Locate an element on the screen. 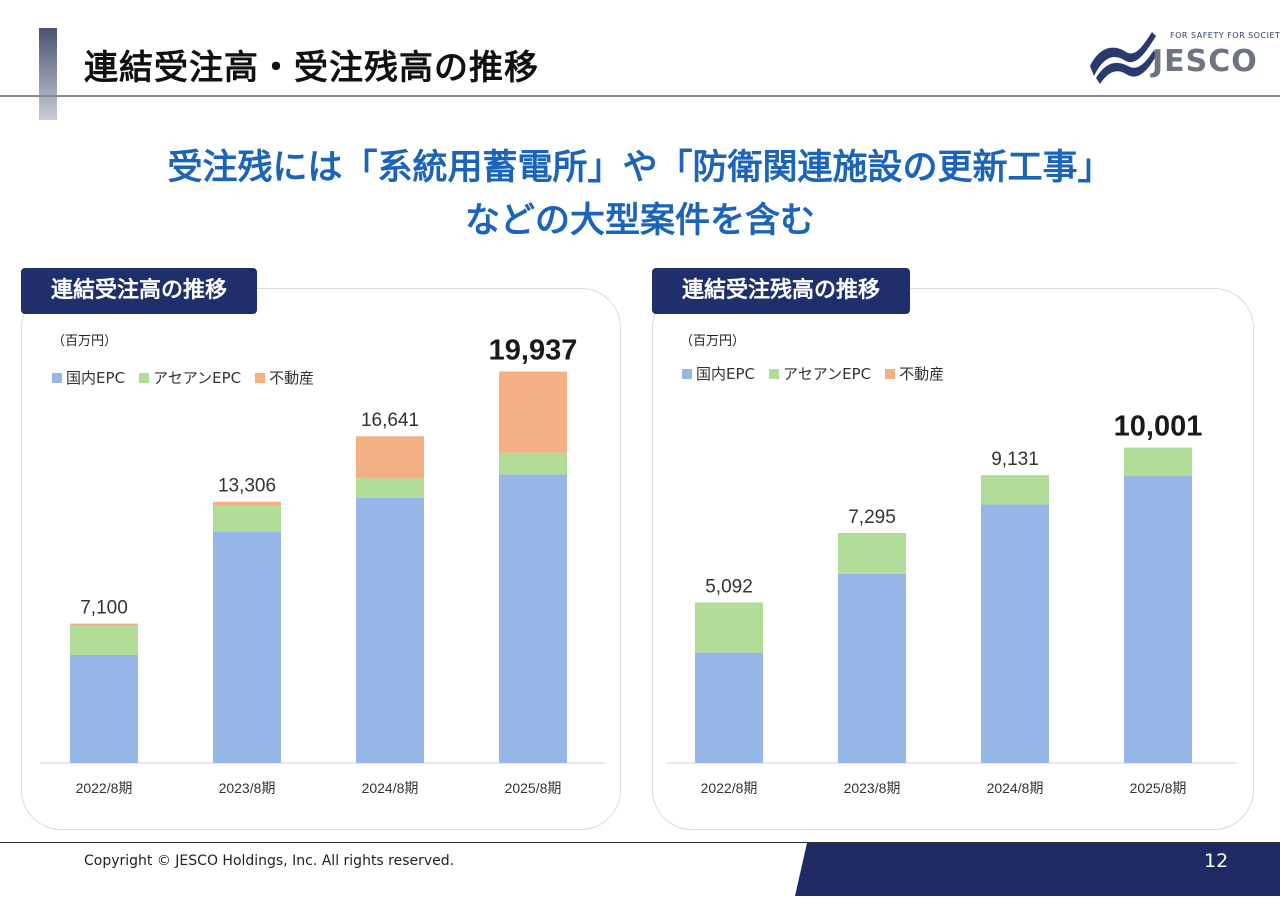 The image size is (1280, 904). headline-line-2: などの大型案件を含む is located at coordinates (639, 221).